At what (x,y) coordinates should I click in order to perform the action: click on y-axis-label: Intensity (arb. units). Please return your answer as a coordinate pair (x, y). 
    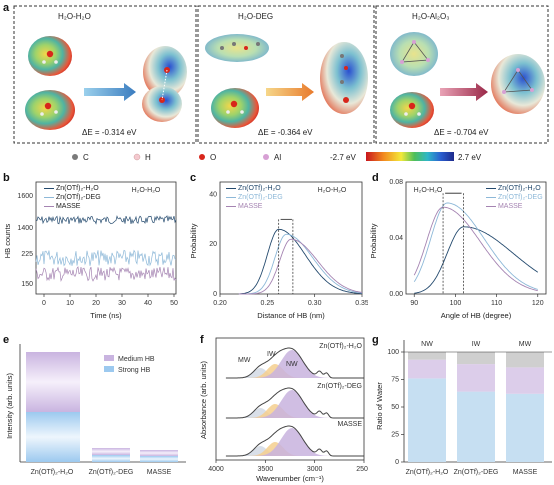
    Looking at the image, I should click on (9, 406).